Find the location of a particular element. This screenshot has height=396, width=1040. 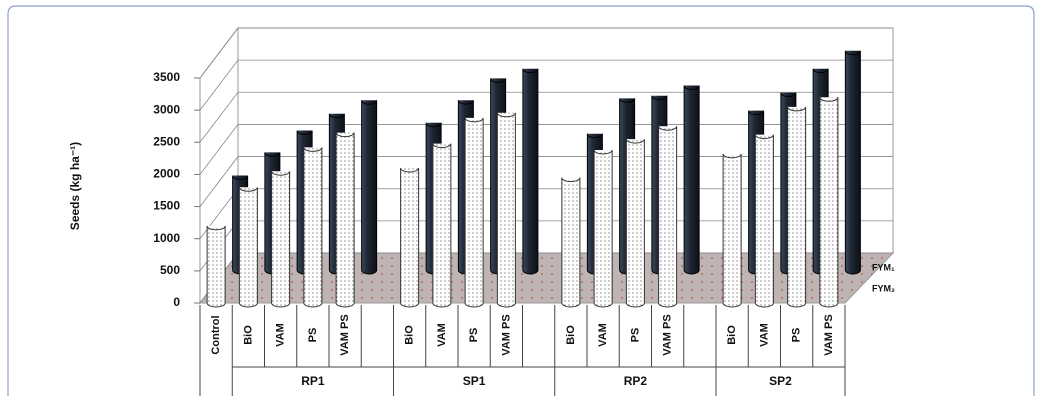

y-axis-label: Seeds (kg ha⁻¹) is located at coordinates (75, 186).